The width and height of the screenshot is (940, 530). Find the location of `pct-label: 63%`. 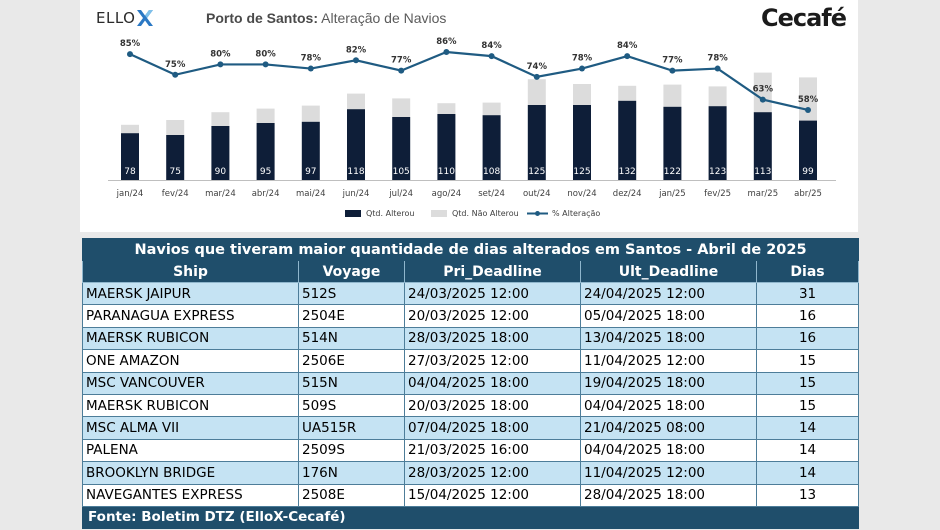

pct-label: 63% is located at coordinates (763, 90).